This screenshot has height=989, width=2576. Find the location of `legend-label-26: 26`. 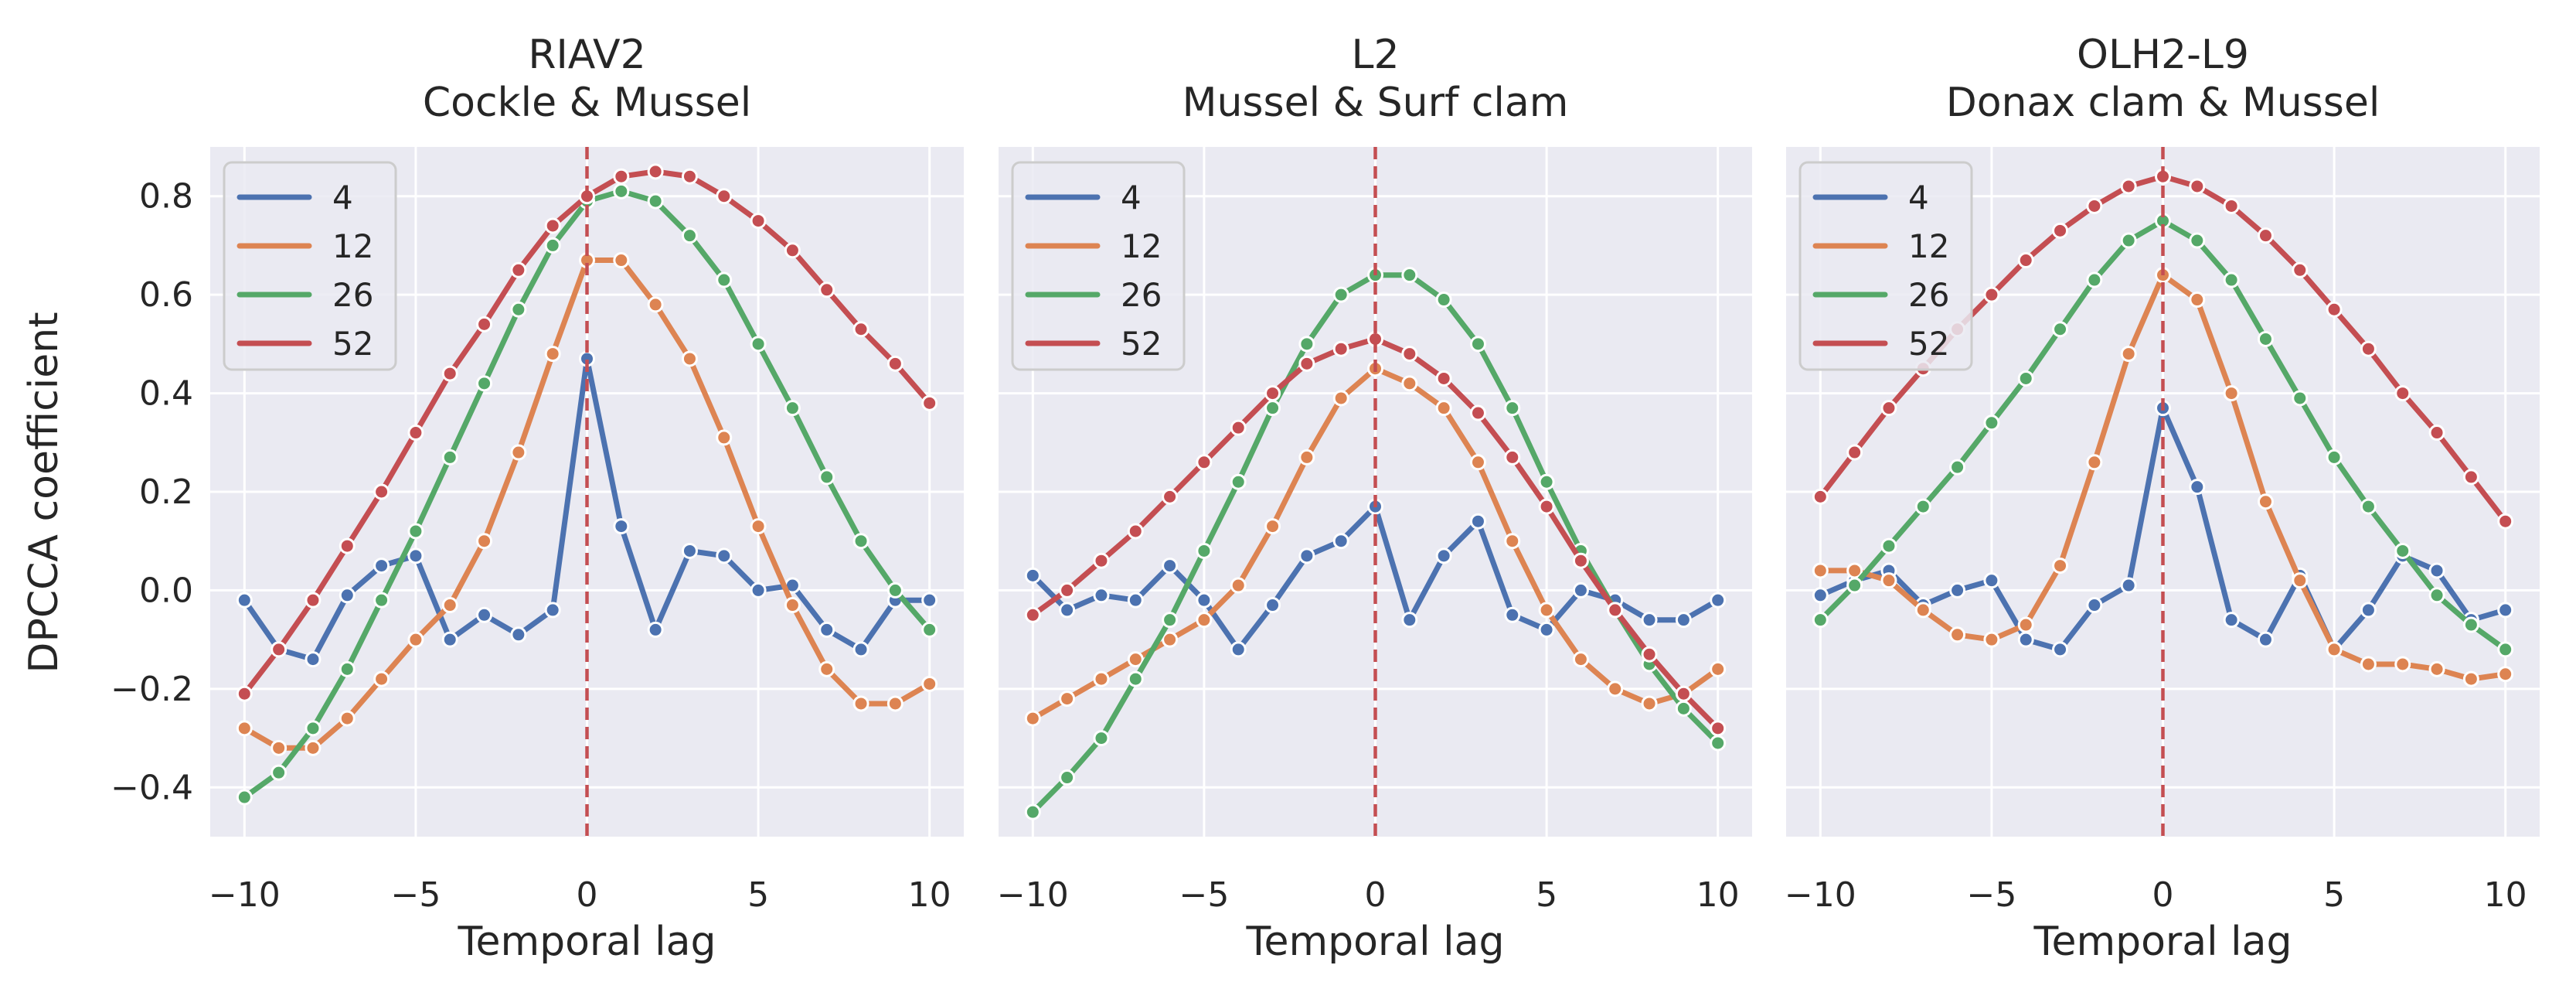

legend-label-26: 26 is located at coordinates (1141, 295).